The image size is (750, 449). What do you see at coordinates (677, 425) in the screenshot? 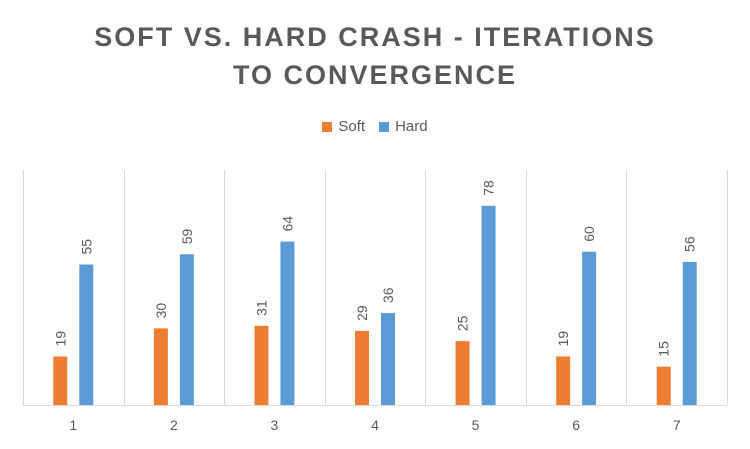
I see `x-tick-label-7: 7` at bounding box center [677, 425].